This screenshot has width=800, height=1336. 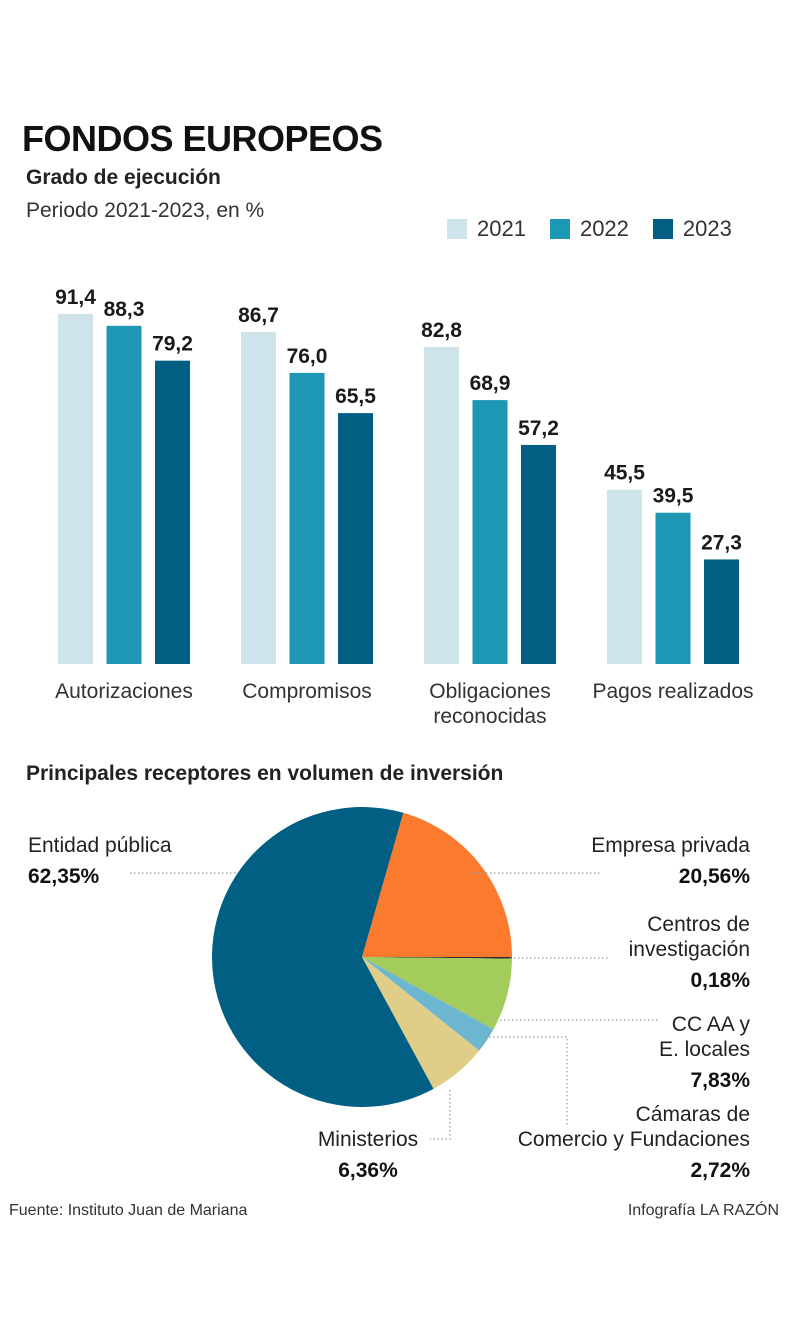 What do you see at coordinates (100, 861) in the screenshot?
I see `pie-label-entidad-publica: Entidad pública 62,35%` at bounding box center [100, 861].